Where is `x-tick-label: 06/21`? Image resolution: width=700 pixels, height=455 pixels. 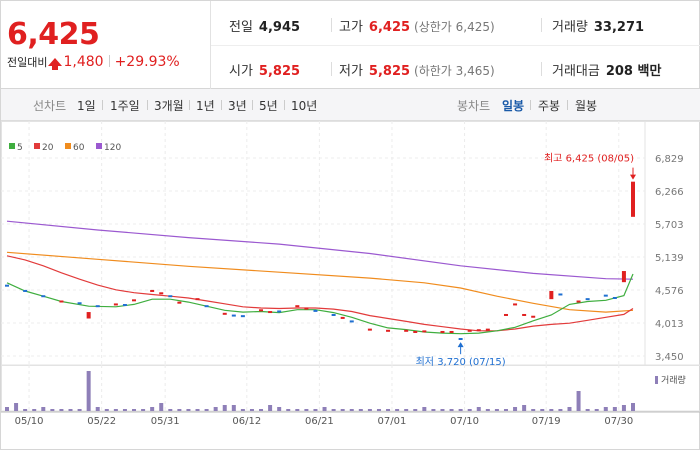 x-tick-label: 06/21 is located at coordinates (319, 421).